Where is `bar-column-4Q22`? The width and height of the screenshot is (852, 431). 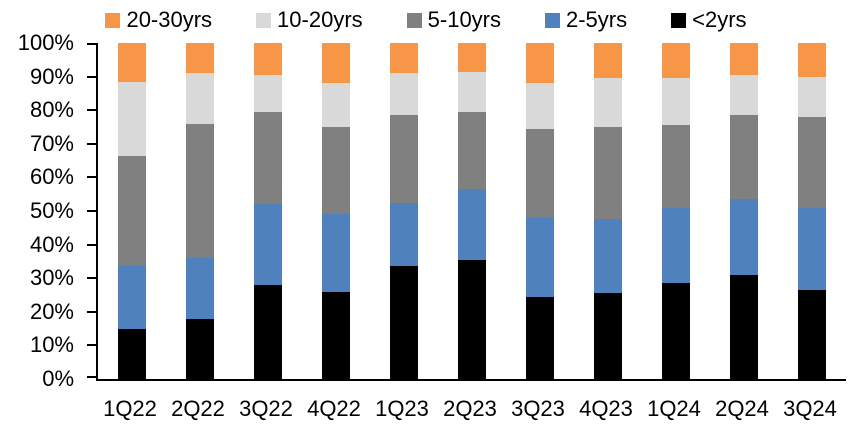
bar-column-4Q22 is located at coordinates (336, 211).